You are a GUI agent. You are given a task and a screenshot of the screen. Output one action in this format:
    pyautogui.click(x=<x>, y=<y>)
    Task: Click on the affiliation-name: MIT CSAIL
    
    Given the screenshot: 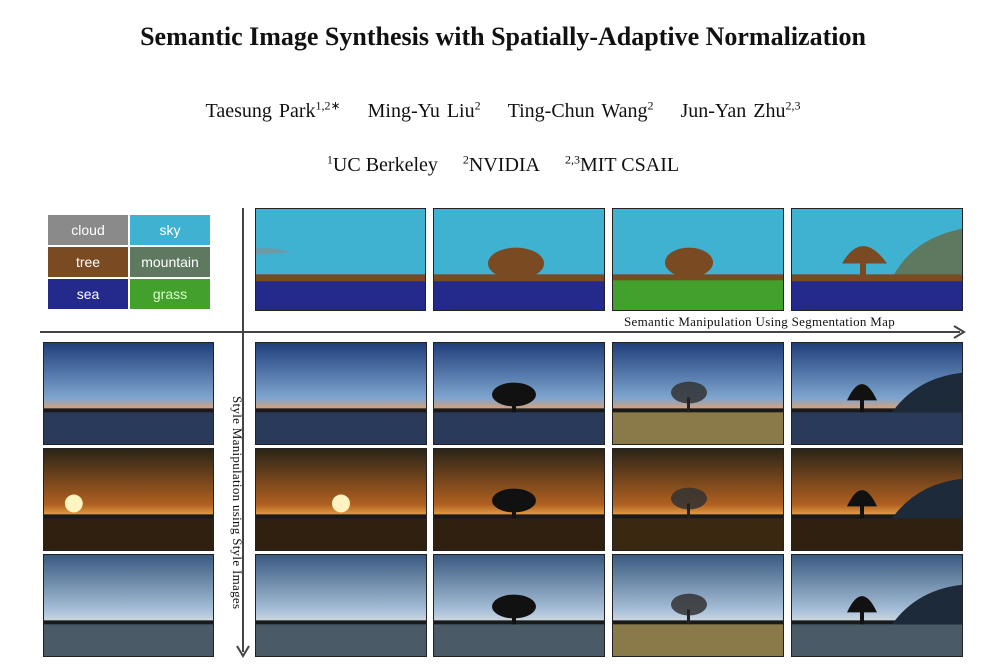 What is the action you would take?
    pyautogui.click(x=629, y=164)
    